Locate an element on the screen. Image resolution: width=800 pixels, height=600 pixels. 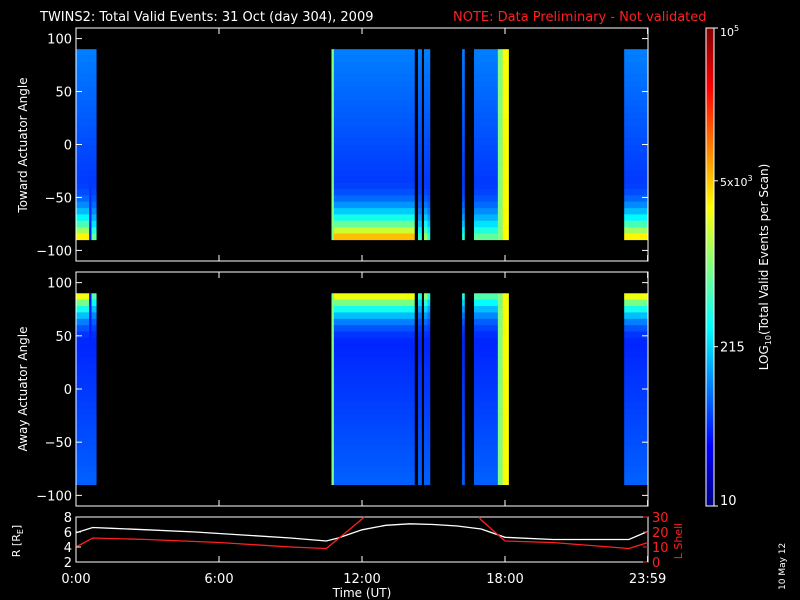
radius-tick-label: 2 is located at coordinates (68, 563).